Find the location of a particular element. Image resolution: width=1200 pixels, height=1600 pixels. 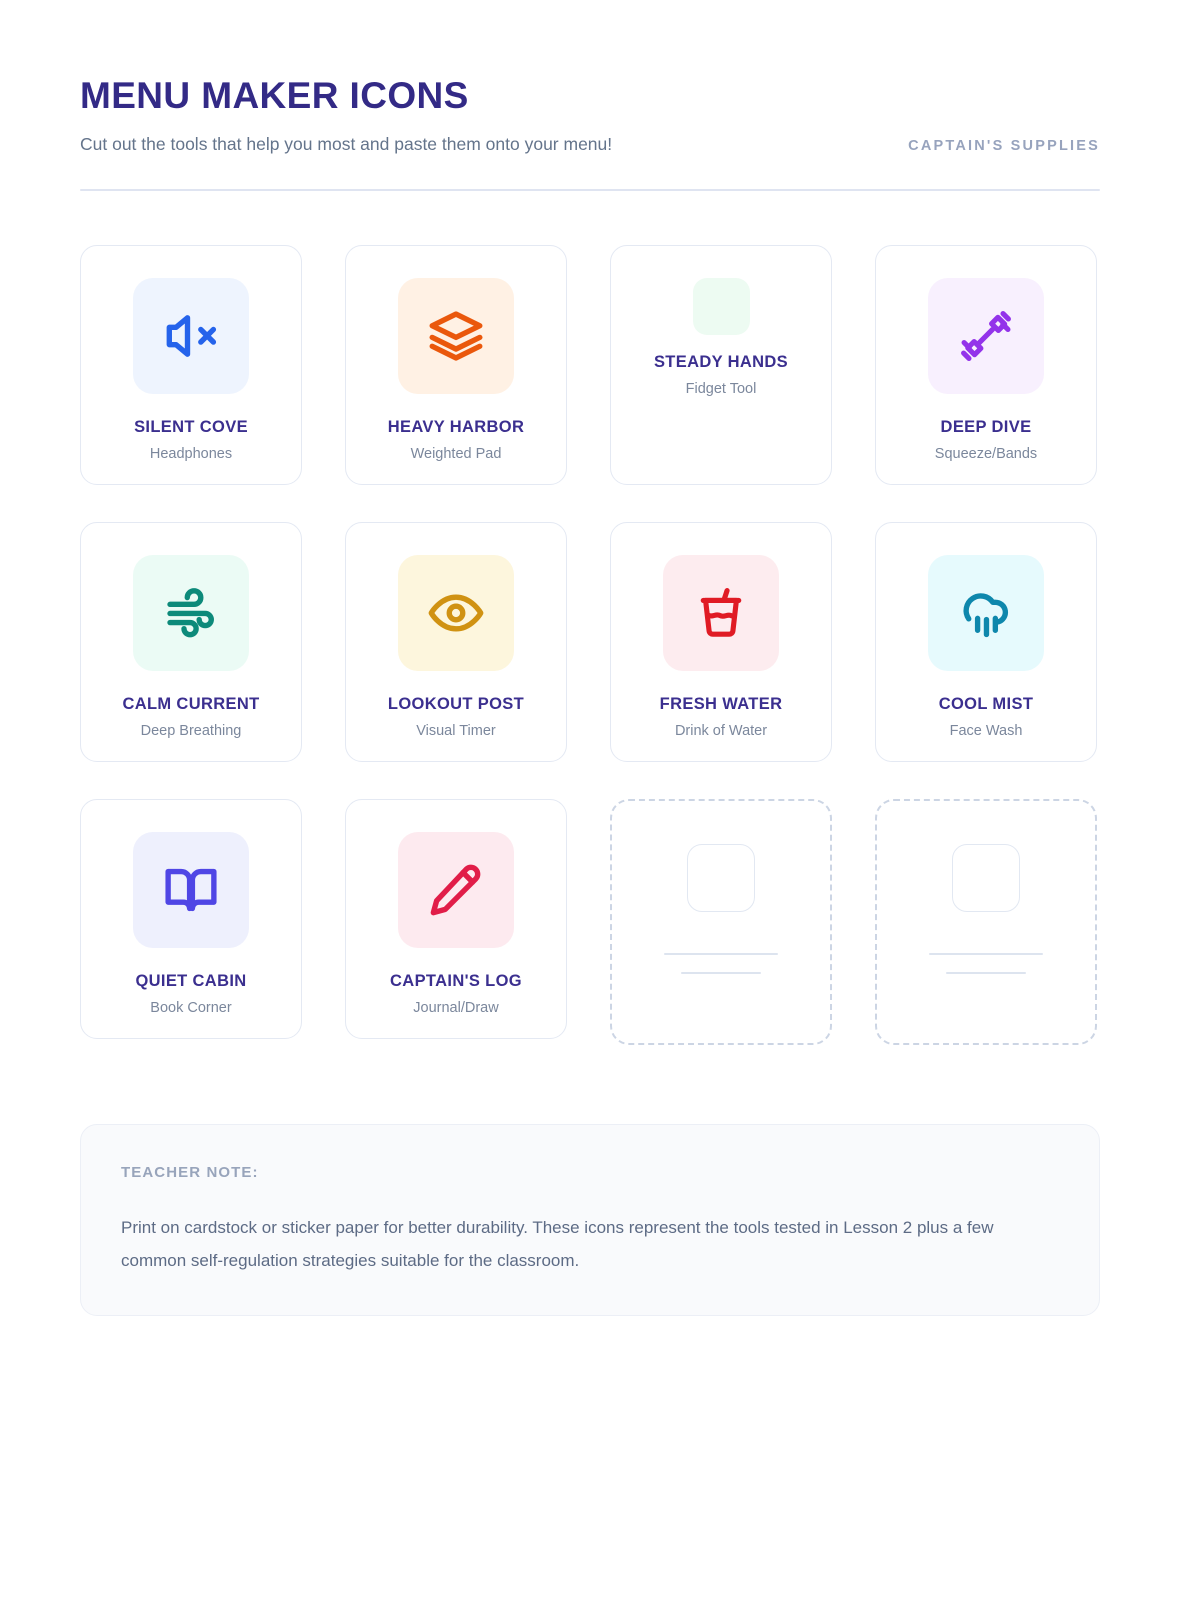

icon-card-label: CAPTAIN'S LOG is located at coordinates (456, 981).